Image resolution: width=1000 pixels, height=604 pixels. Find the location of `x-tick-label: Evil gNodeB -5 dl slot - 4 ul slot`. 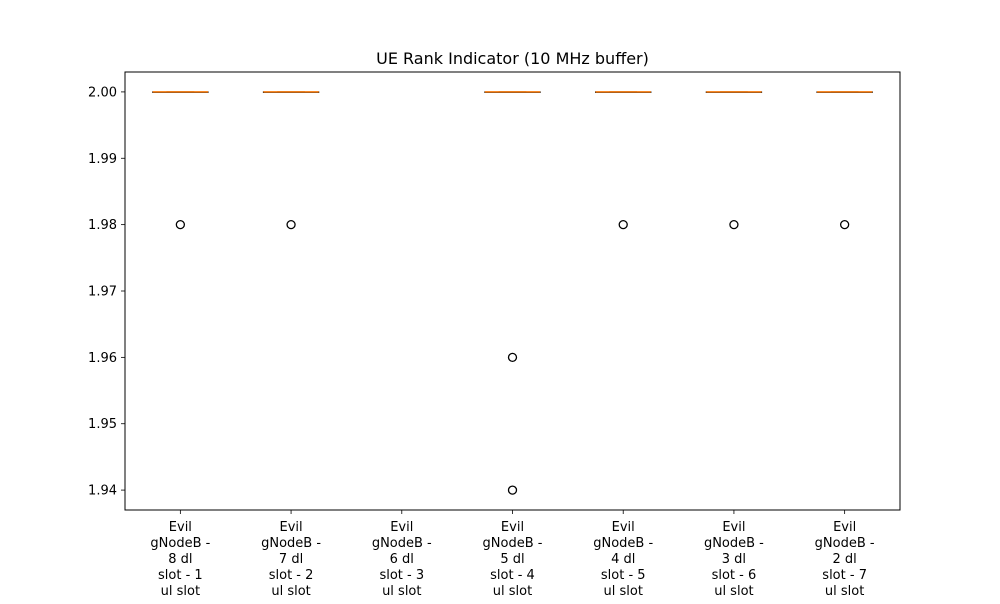

x-tick-label: Evil gNodeB -5 dl slot - 4 ul slot is located at coordinates (513, 559).